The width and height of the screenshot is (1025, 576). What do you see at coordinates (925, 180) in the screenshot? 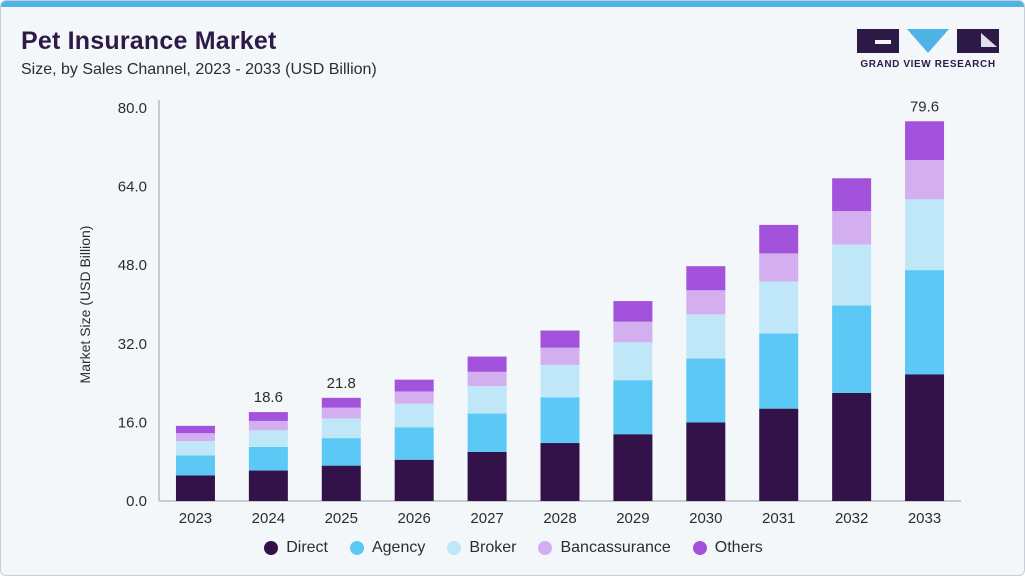
I see `bar-bancassurance-2033` at bounding box center [925, 180].